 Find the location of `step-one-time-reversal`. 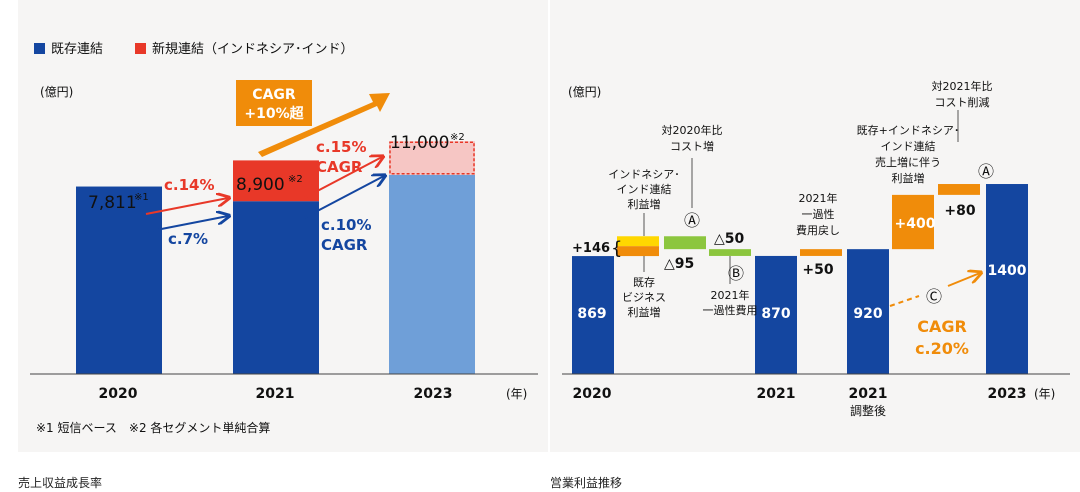

step-one-time-reversal is located at coordinates (821, 252).